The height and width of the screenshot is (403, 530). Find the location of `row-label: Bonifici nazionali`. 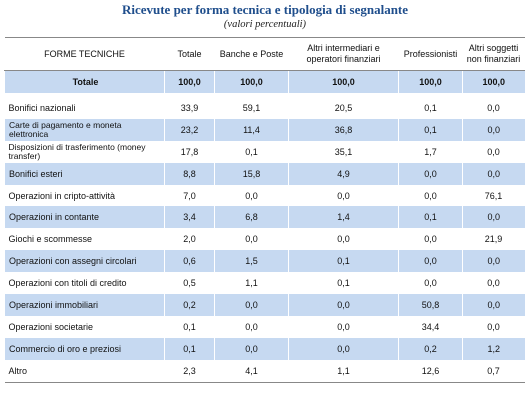

row-label: Bonifici nazionali is located at coordinates (42, 107).